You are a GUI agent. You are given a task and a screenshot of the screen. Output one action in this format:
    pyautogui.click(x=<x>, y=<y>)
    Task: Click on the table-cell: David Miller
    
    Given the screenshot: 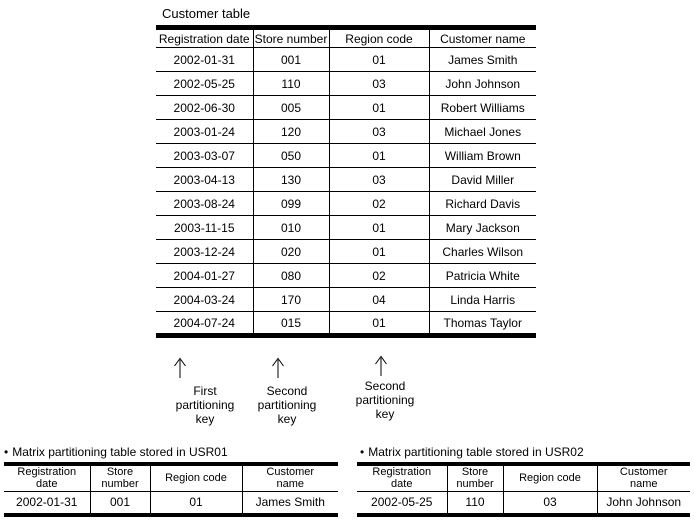 What is the action you would take?
    pyautogui.click(x=482, y=179)
    